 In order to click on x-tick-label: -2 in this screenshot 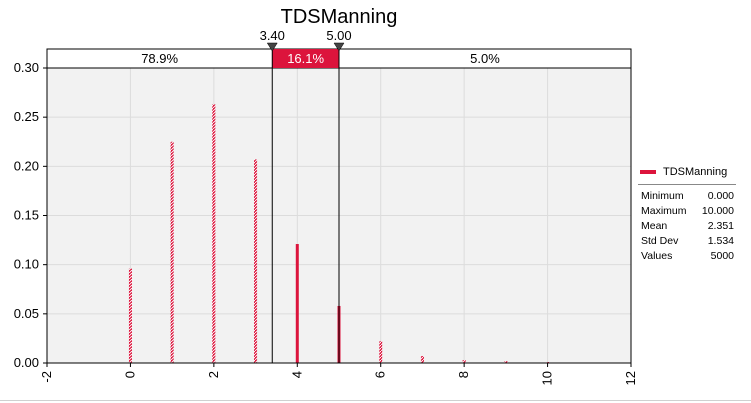, I will do `click(46, 377)`.